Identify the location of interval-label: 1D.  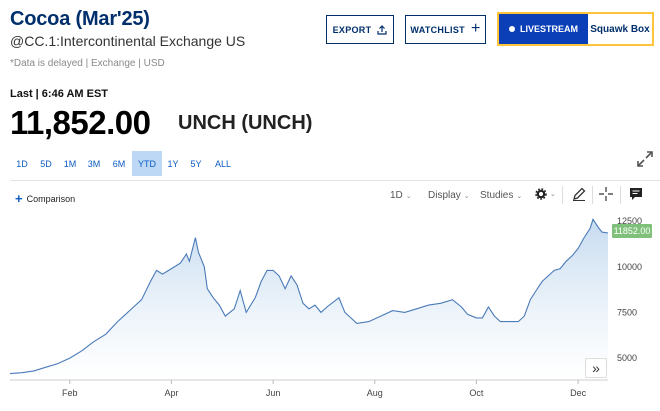
(396, 195).